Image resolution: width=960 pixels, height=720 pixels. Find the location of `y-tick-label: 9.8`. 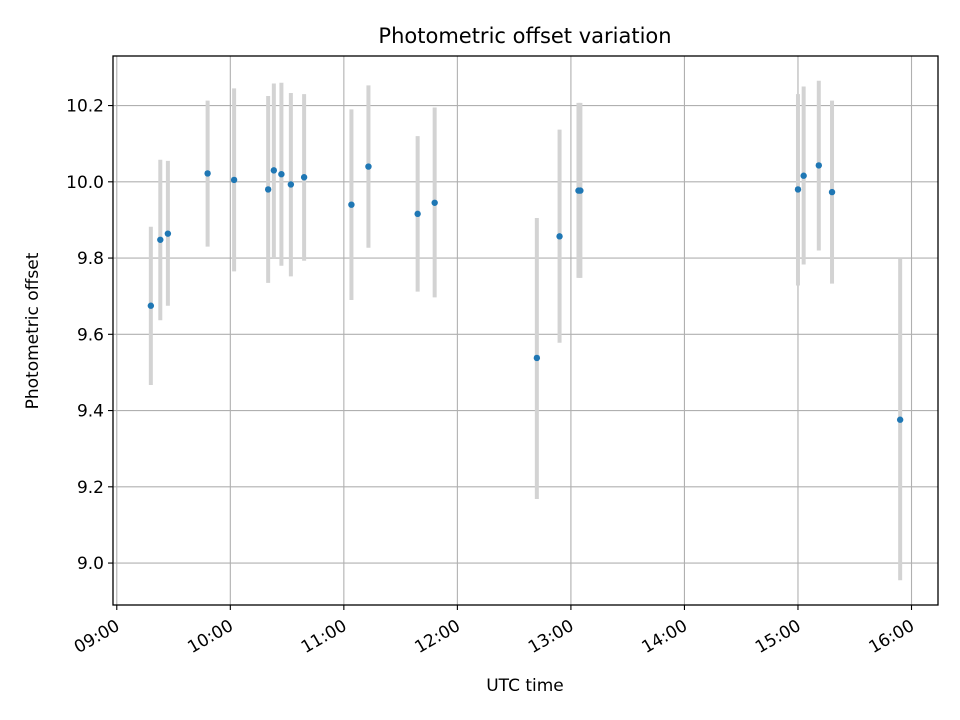

y-tick-label: 9.8 is located at coordinates (90, 259).